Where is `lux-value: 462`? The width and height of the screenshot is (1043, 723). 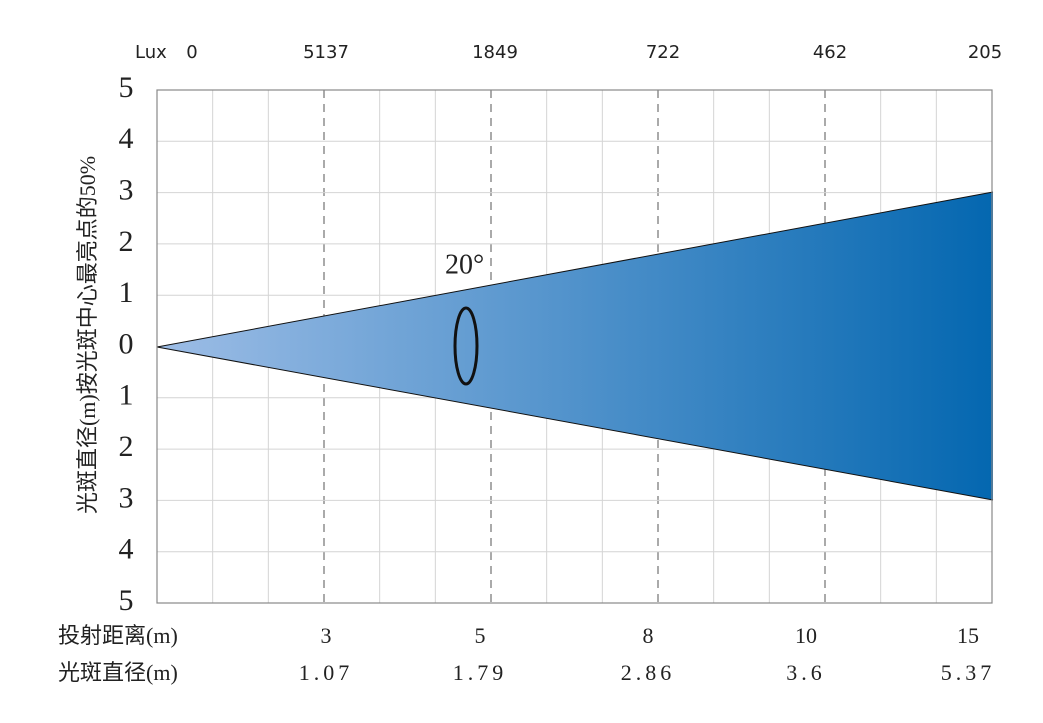
lux-value: 462 is located at coordinates (830, 52).